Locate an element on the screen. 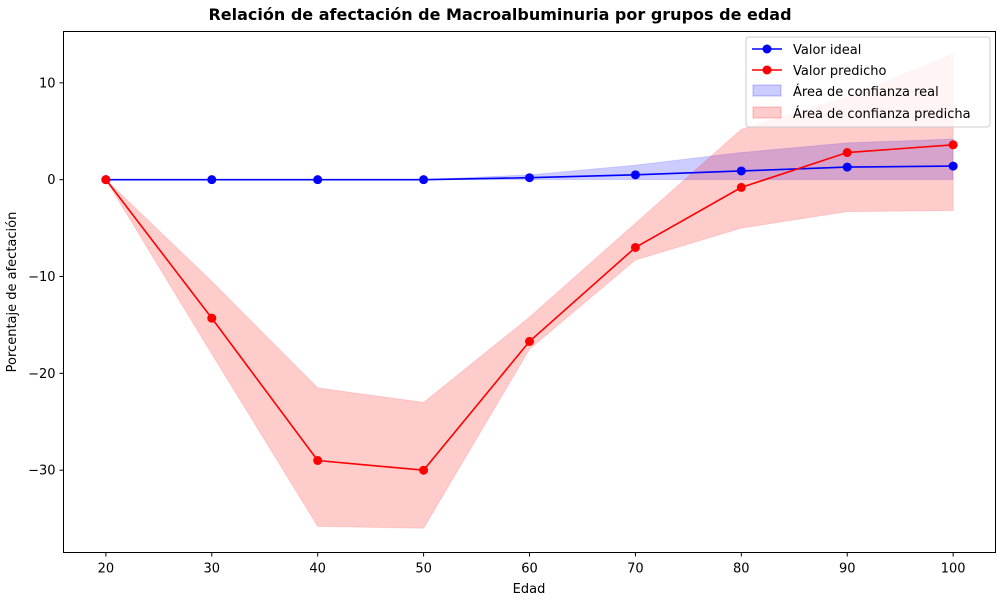 This screenshot has width=1000, height=600. x-tick-label-100: 100 is located at coordinates (953, 569).